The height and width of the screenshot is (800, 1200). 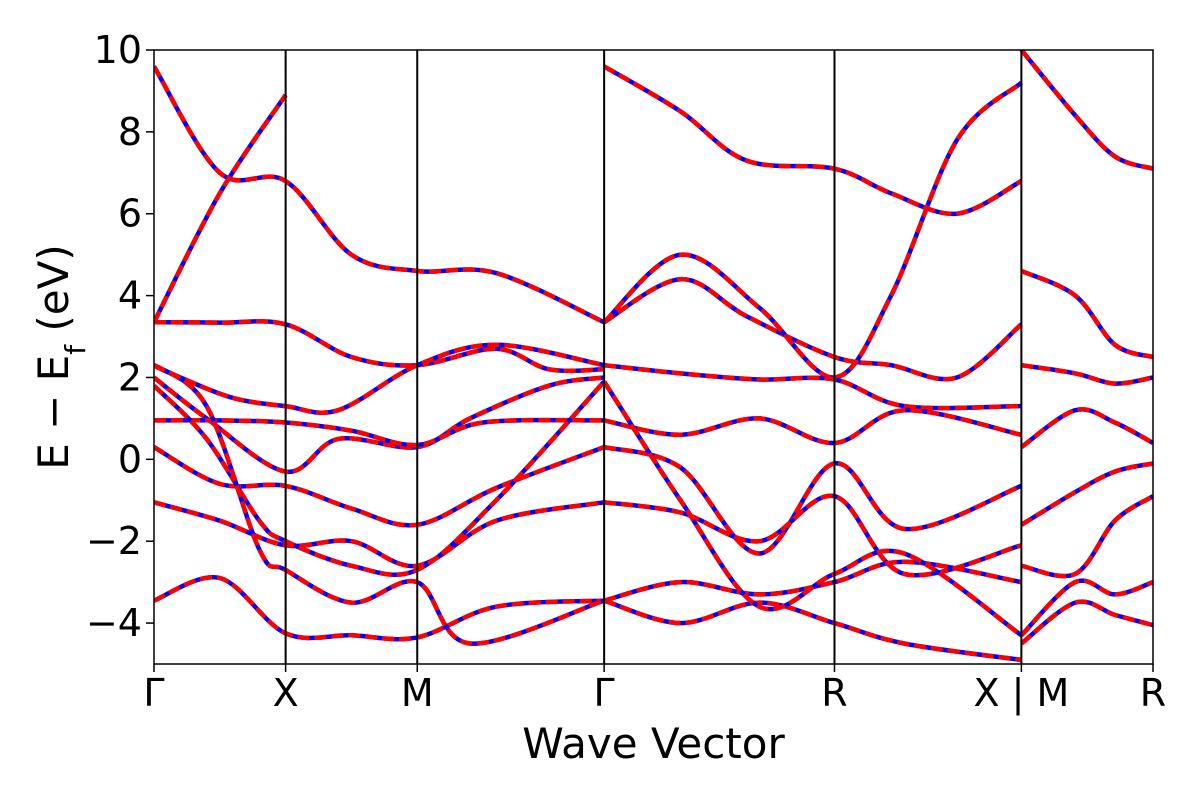 I want to click on y-tick-label: 2, so click(x=130, y=377).